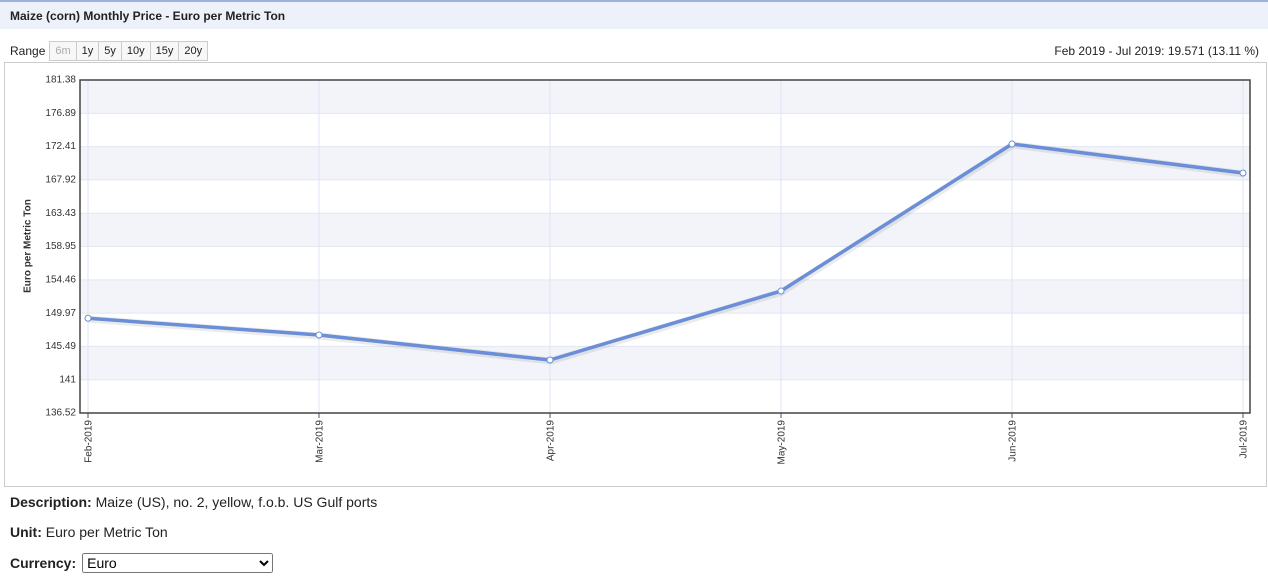  What do you see at coordinates (88, 51) in the screenshot?
I see `range-button: 1y` at bounding box center [88, 51].